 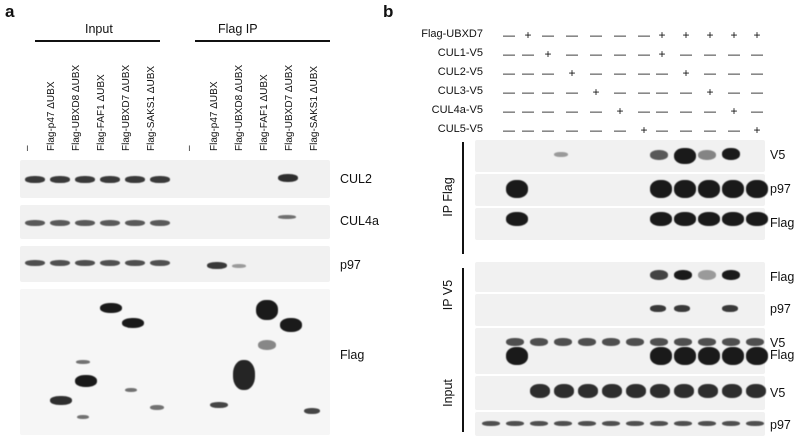 I want to click on input-bar, so click(x=463, y=387).